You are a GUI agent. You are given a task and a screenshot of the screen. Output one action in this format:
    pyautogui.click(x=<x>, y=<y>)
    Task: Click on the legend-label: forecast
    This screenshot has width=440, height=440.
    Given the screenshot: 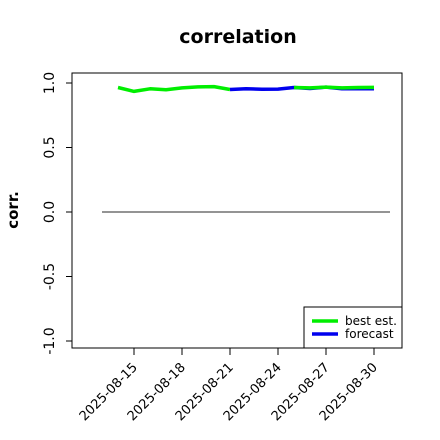 What is the action you would take?
    pyautogui.click(x=369, y=334)
    